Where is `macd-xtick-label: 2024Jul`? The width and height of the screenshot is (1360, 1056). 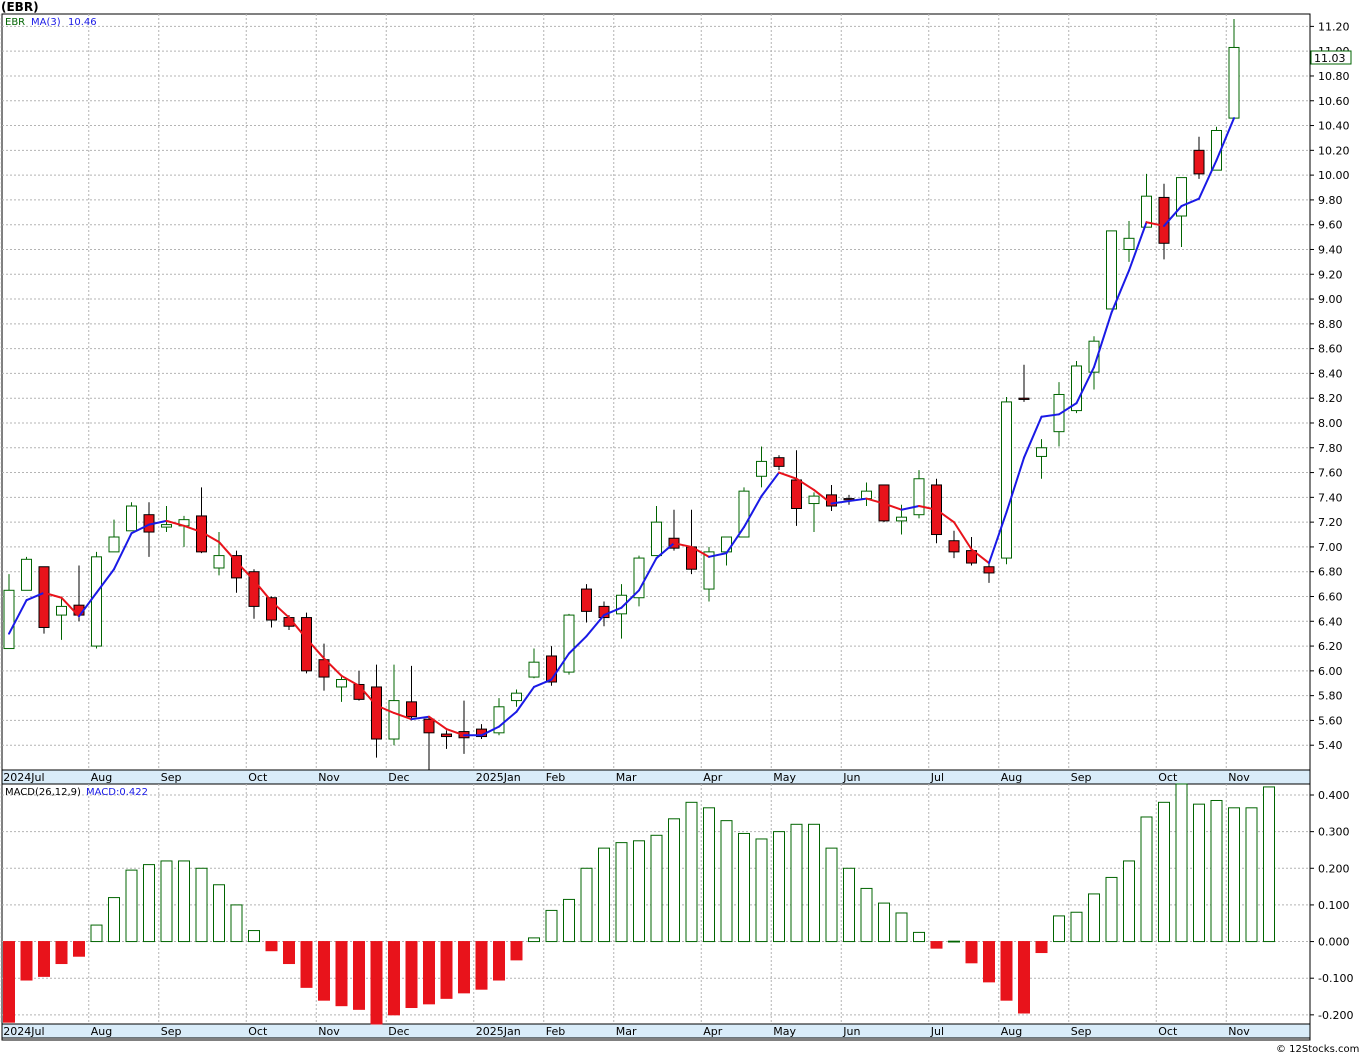
macd-xtick-label: 2024Jul is located at coordinates (23, 1031).